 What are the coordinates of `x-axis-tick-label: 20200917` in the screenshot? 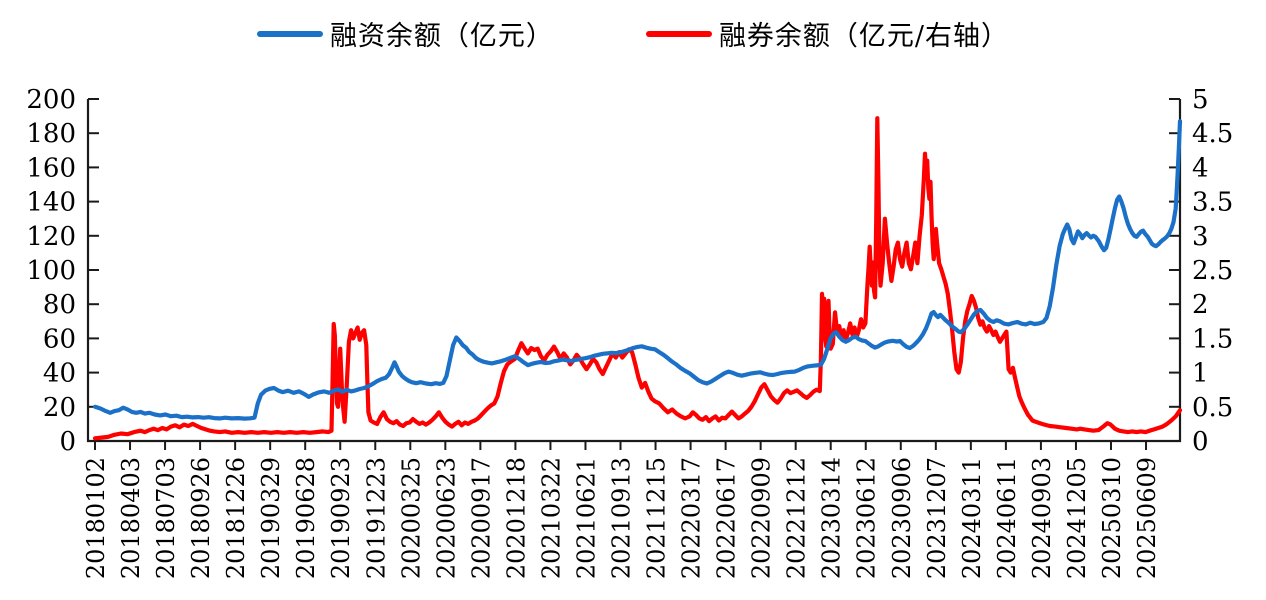 It's located at (481, 518).